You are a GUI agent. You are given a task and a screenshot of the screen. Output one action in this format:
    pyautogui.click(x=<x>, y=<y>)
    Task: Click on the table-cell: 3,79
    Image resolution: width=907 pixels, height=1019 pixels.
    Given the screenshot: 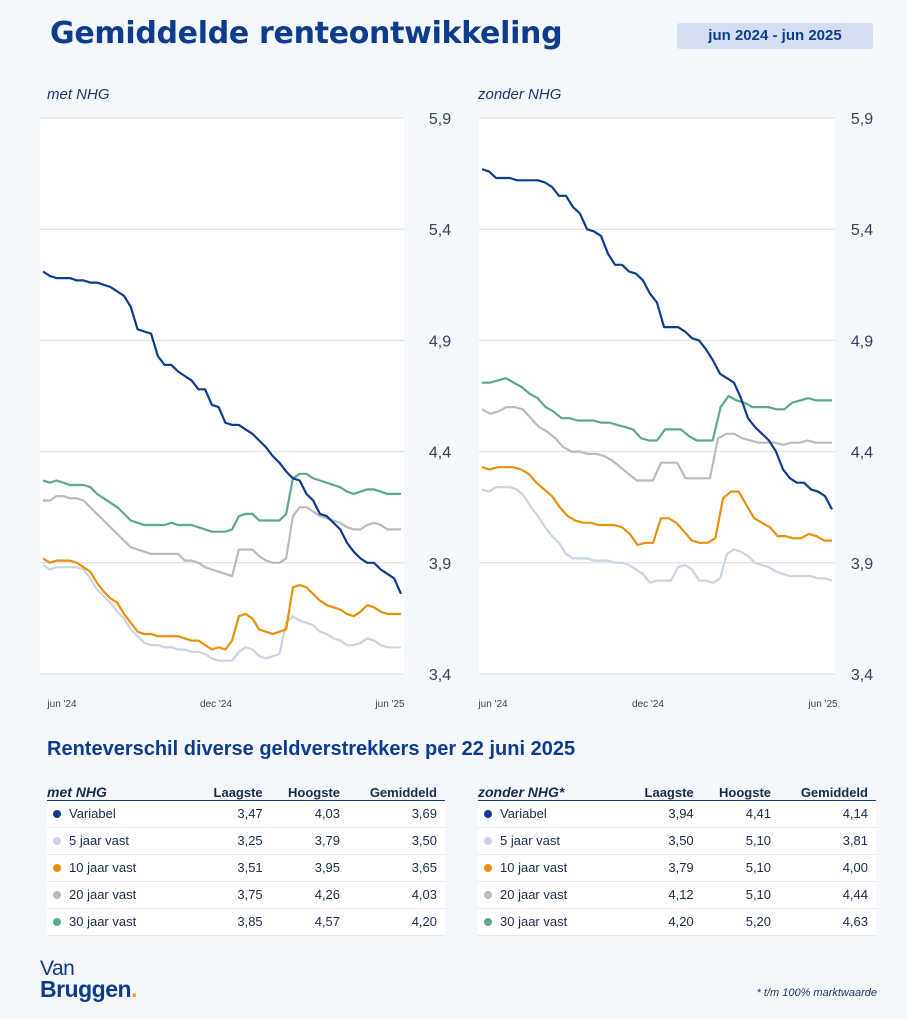 What is the action you would take?
    pyautogui.click(x=309, y=841)
    